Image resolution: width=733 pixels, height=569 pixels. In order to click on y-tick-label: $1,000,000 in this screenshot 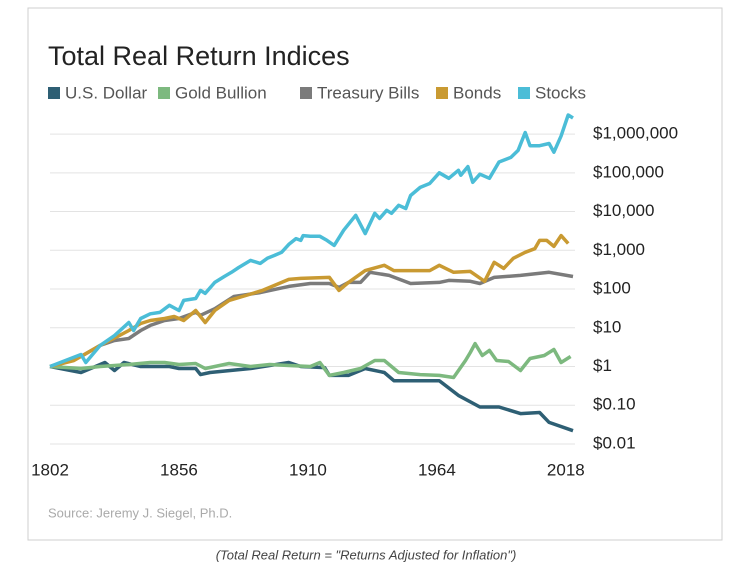, I will do `click(635, 133)`.